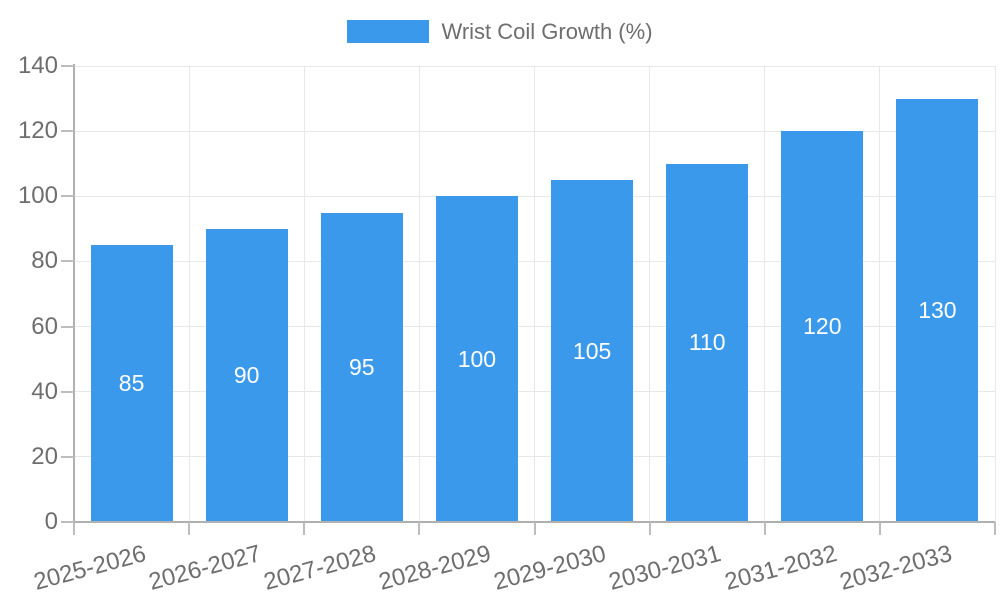  I want to click on legend-swatch, so click(388, 31).